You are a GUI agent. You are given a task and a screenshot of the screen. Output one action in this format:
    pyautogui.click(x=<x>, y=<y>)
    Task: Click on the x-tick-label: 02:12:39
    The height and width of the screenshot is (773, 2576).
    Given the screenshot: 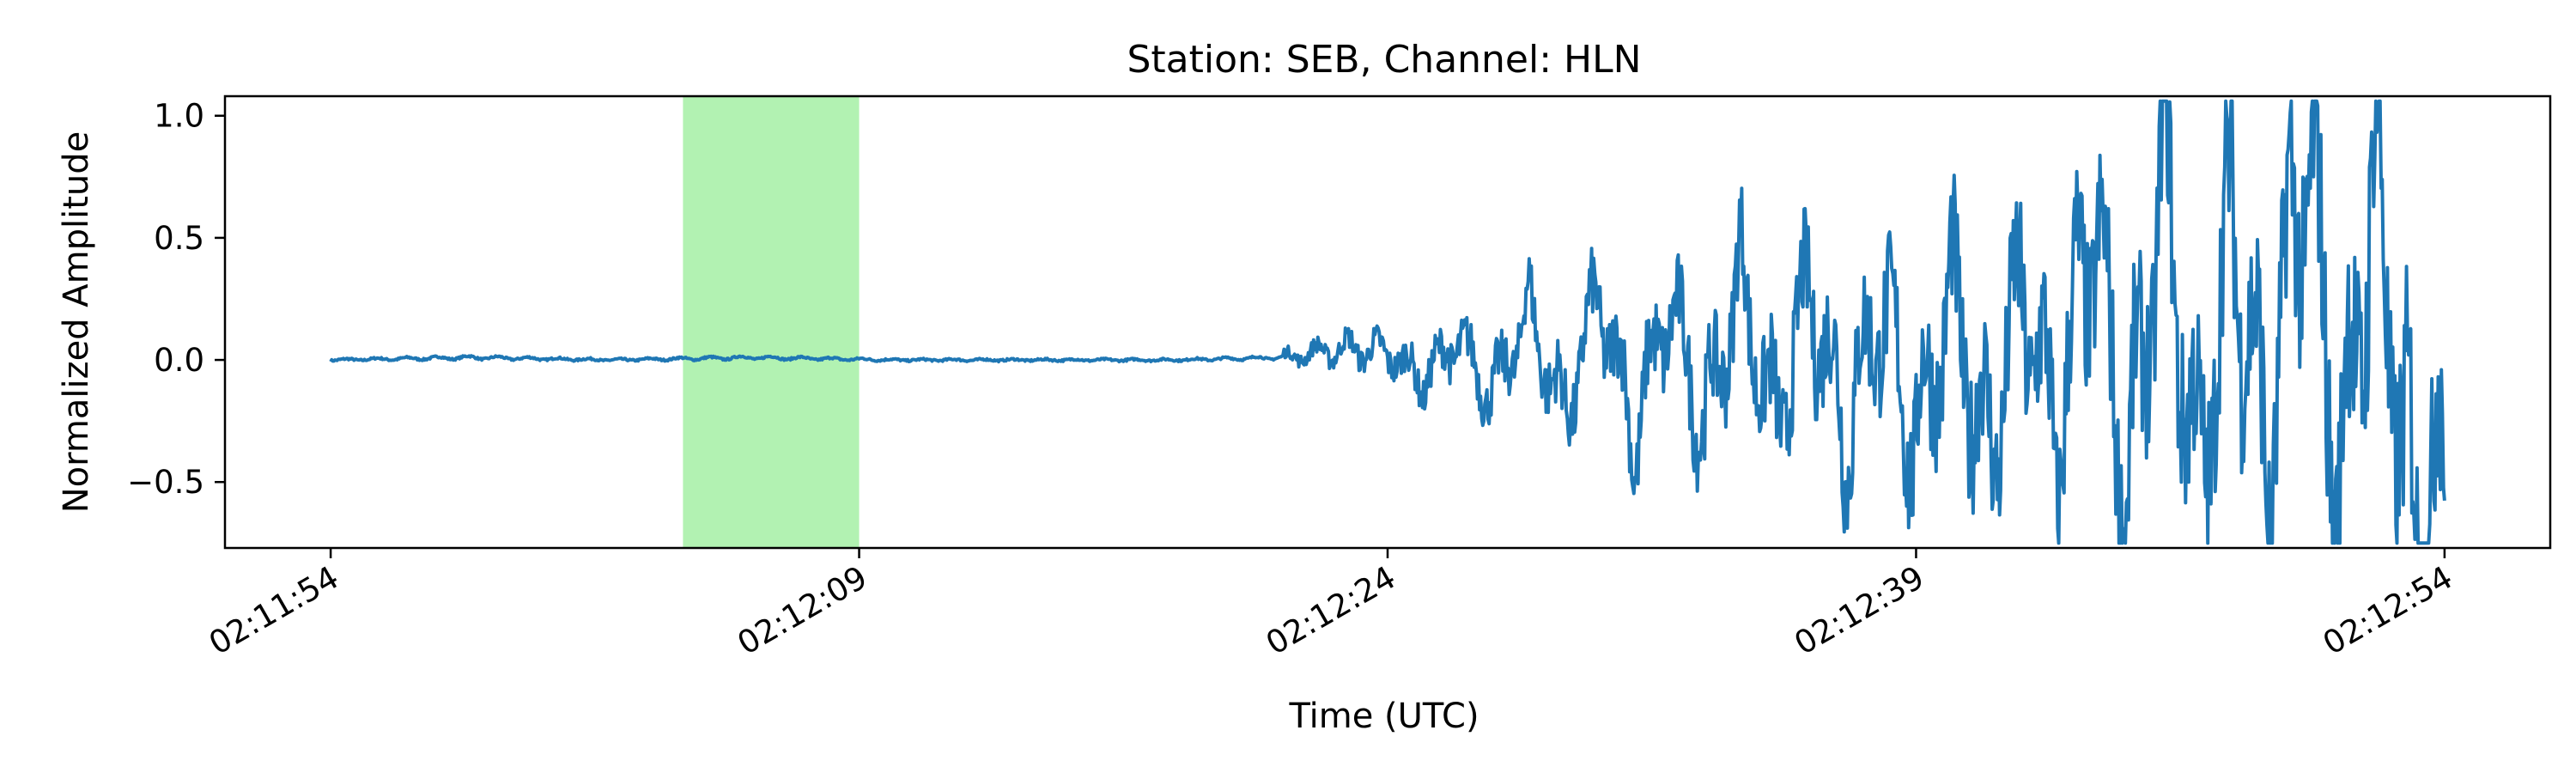 What is the action you would take?
    pyautogui.click(x=1859, y=610)
    